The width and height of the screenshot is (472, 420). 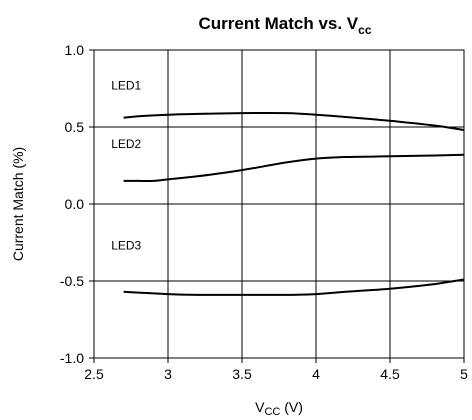 What do you see at coordinates (276, 370) in the screenshot?
I see `x-axis-ticks: 2.5 3 3.5 4 4.5 5` at bounding box center [276, 370].